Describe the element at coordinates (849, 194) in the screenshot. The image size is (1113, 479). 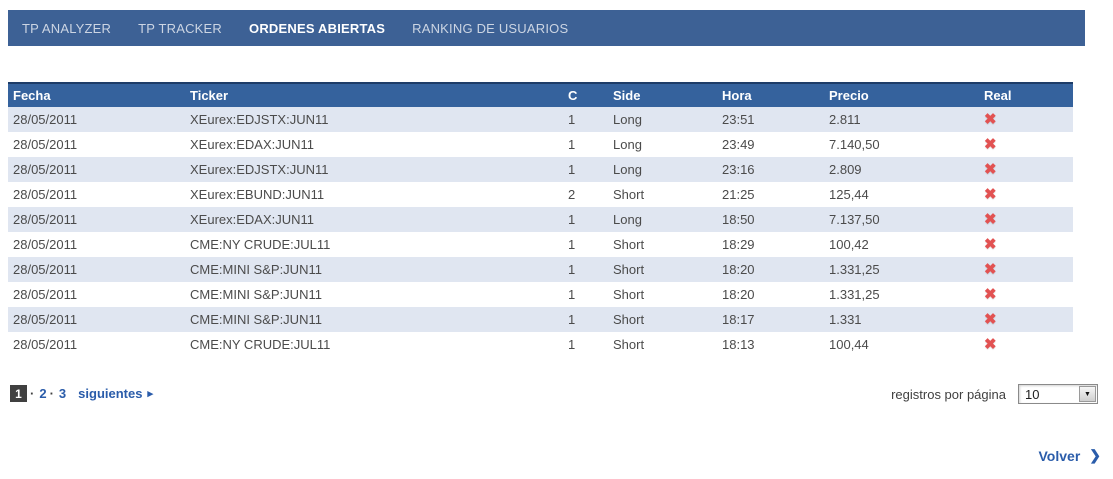
I see `cell-precio: 125,44` at that location.